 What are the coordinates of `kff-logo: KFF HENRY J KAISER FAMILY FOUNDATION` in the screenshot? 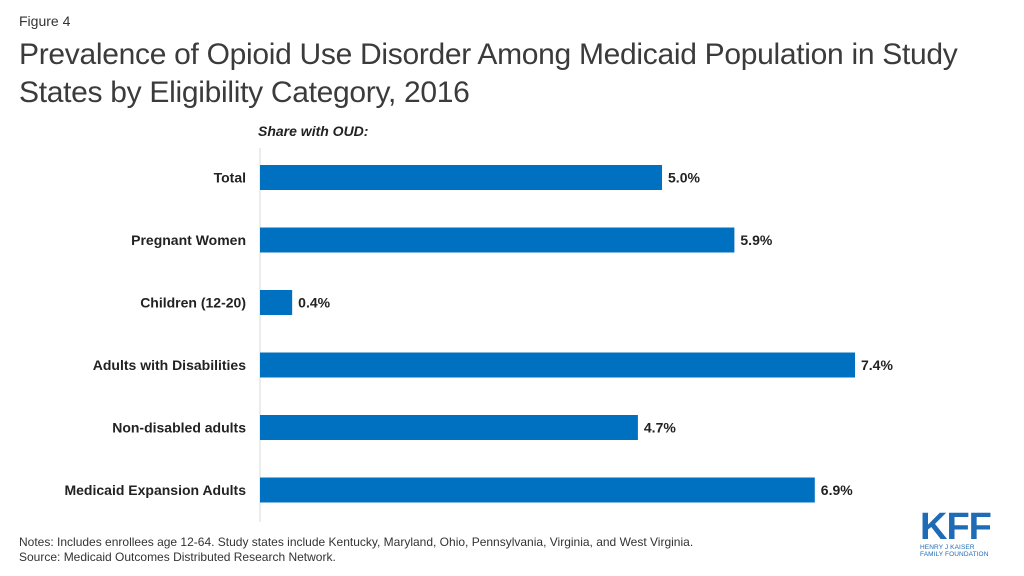 It's located at (960, 533).